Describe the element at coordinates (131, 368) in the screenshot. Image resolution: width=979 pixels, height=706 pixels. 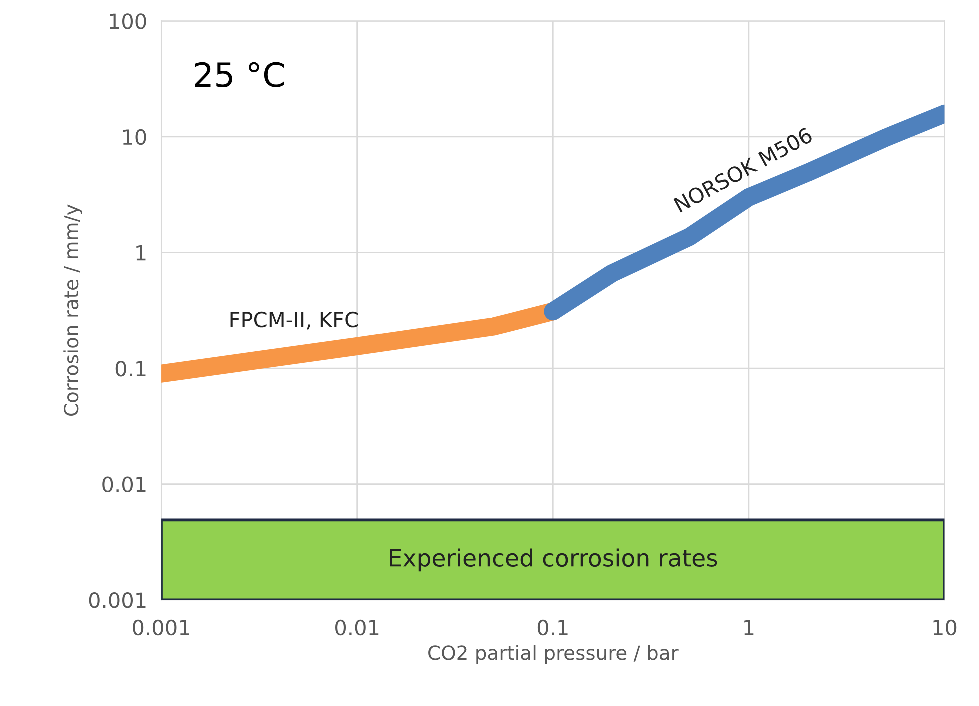
I see `y-tick-label: 0.1` at that location.